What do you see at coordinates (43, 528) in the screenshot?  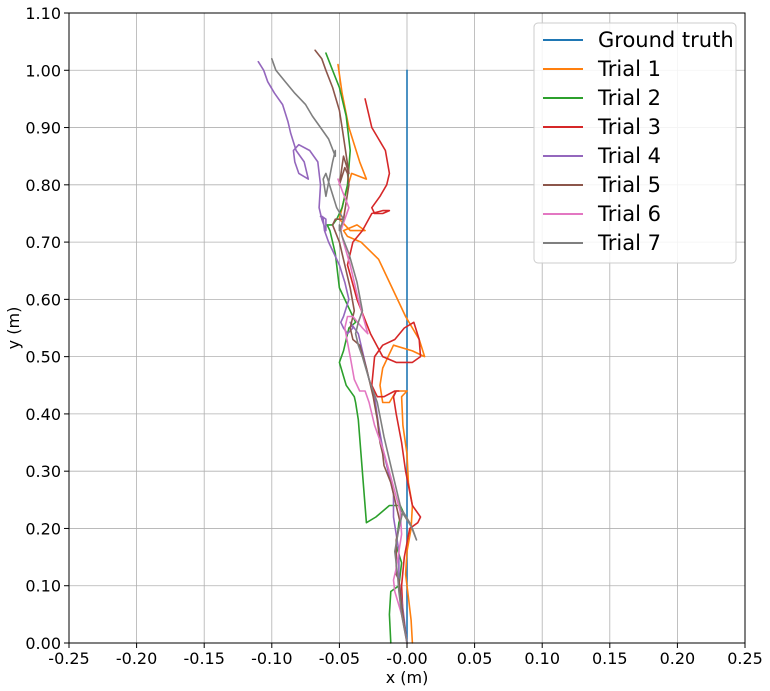 I see `y-tick-label: 0.20` at bounding box center [43, 528].